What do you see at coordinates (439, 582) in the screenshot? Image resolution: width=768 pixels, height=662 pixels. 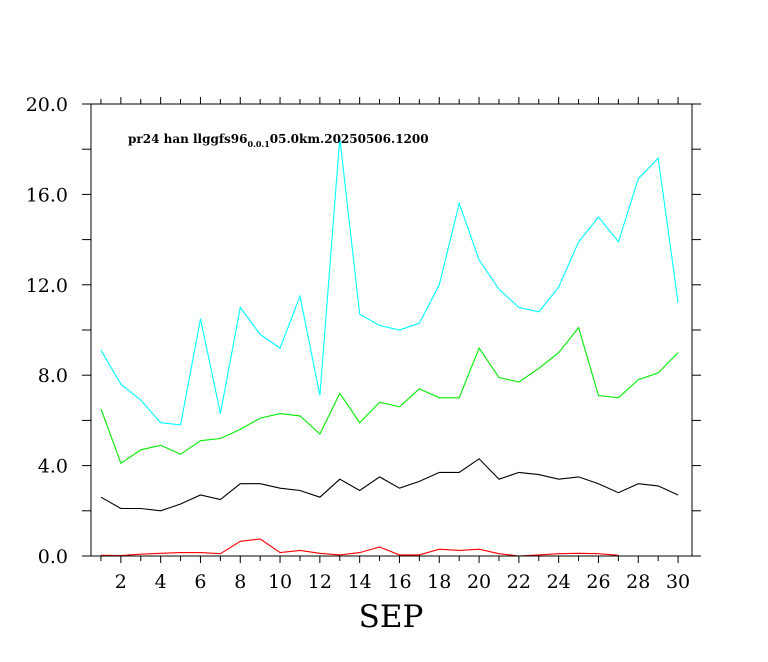 I see `x-tick-label: 18` at bounding box center [439, 582].